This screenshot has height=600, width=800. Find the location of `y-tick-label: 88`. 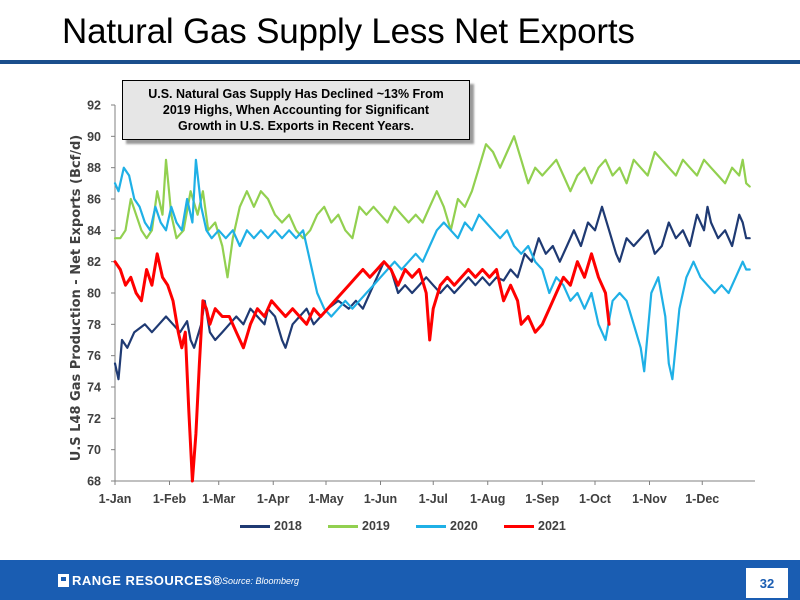

y-tick-label: 88 is located at coordinates (94, 168).